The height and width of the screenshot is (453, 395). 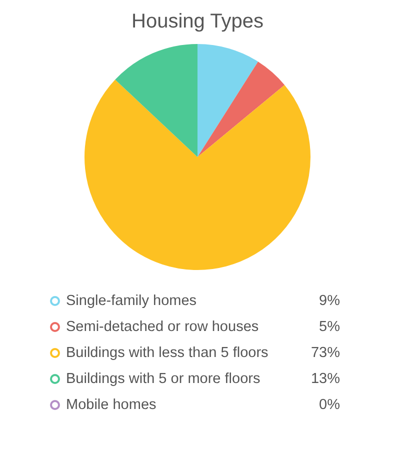 I want to click on legend-label: Mobile homes, so click(x=112, y=405).